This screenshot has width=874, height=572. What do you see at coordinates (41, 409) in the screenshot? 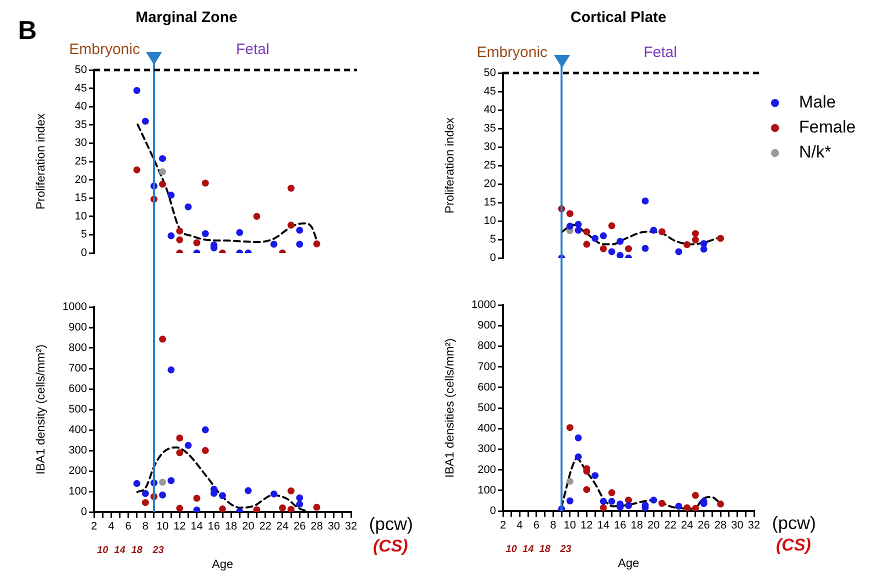
I see `y-axis-title: IBA1 density (cells/mm²)` at bounding box center [41, 409].